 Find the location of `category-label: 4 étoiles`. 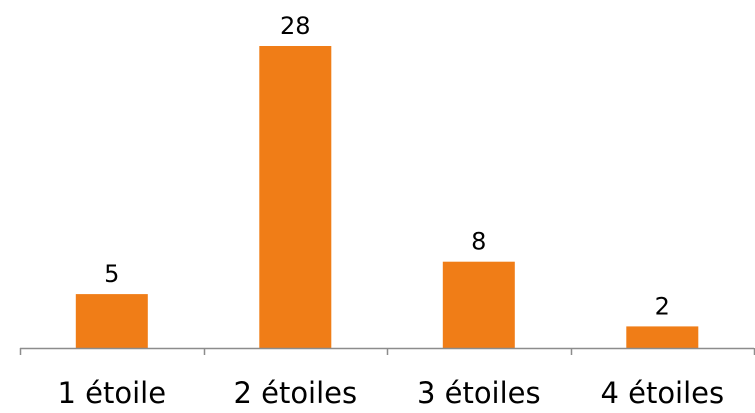

category-label: 4 étoiles is located at coordinates (662, 393).